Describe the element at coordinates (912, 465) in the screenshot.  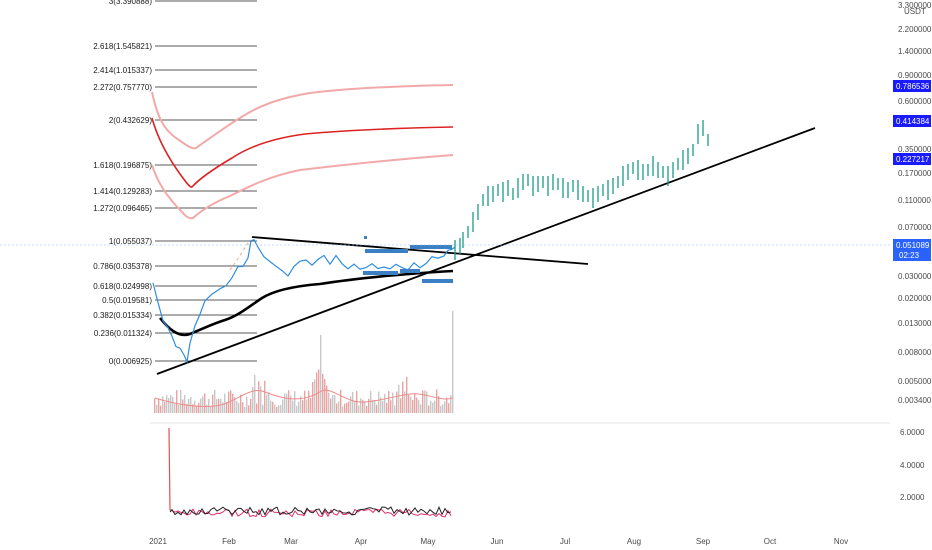
I see `indicator-axis: 6.0000 4.0000 2.0000` at that location.